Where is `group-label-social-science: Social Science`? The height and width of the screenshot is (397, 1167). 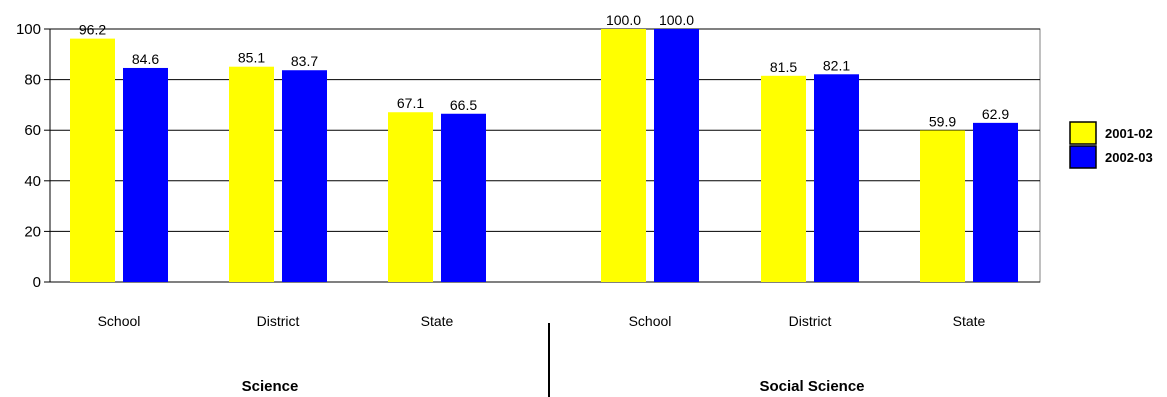 group-label-social-science: Social Science is located at coordinates (811, 386).